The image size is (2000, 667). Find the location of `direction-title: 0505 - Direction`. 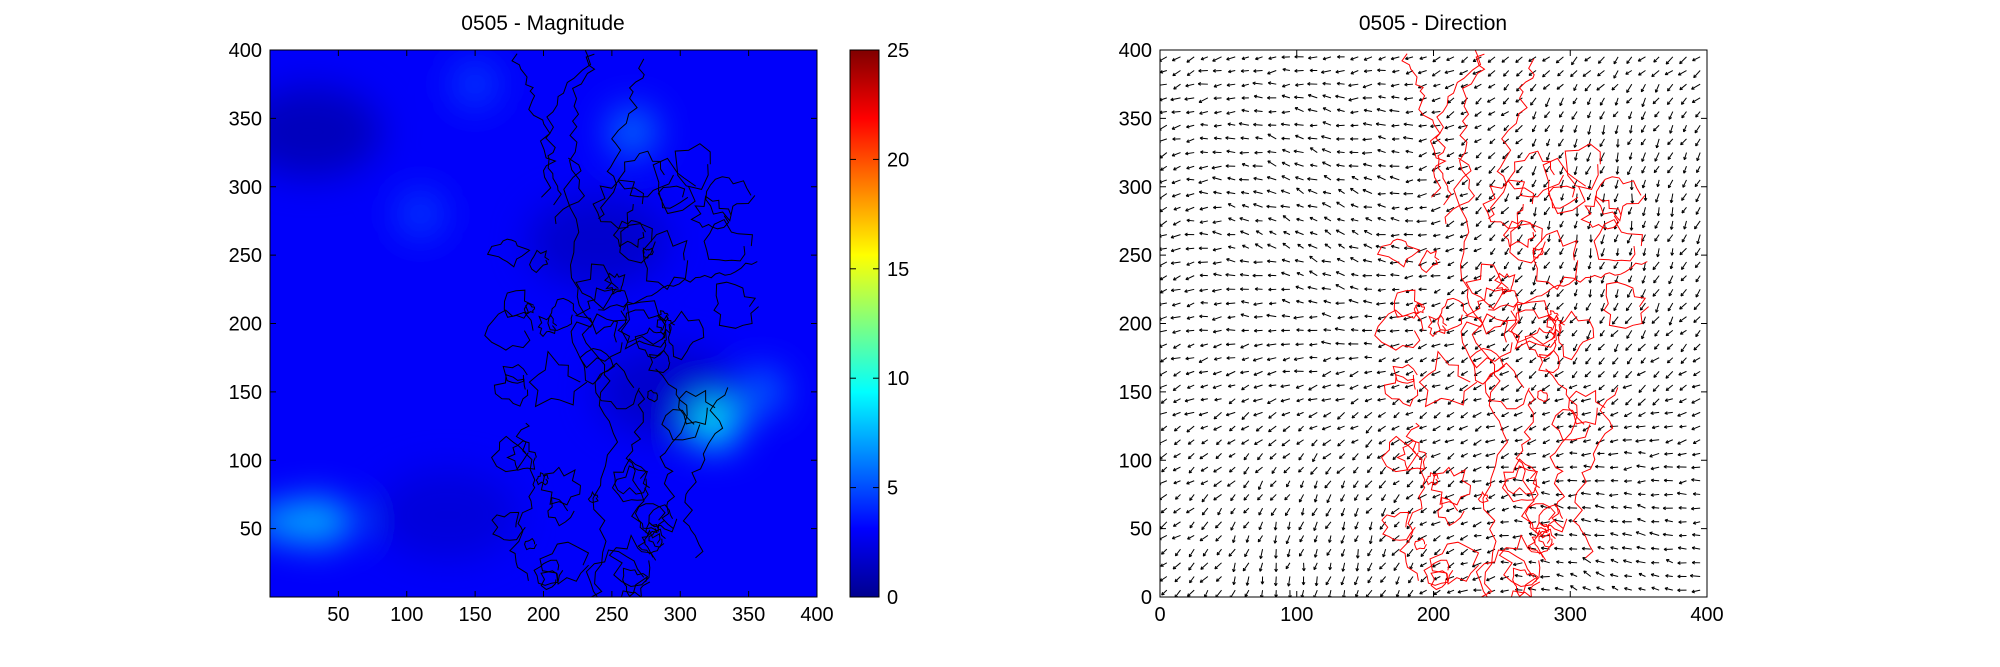

direction-title: 0505 - Direction is located at coordinates (1433, 23).